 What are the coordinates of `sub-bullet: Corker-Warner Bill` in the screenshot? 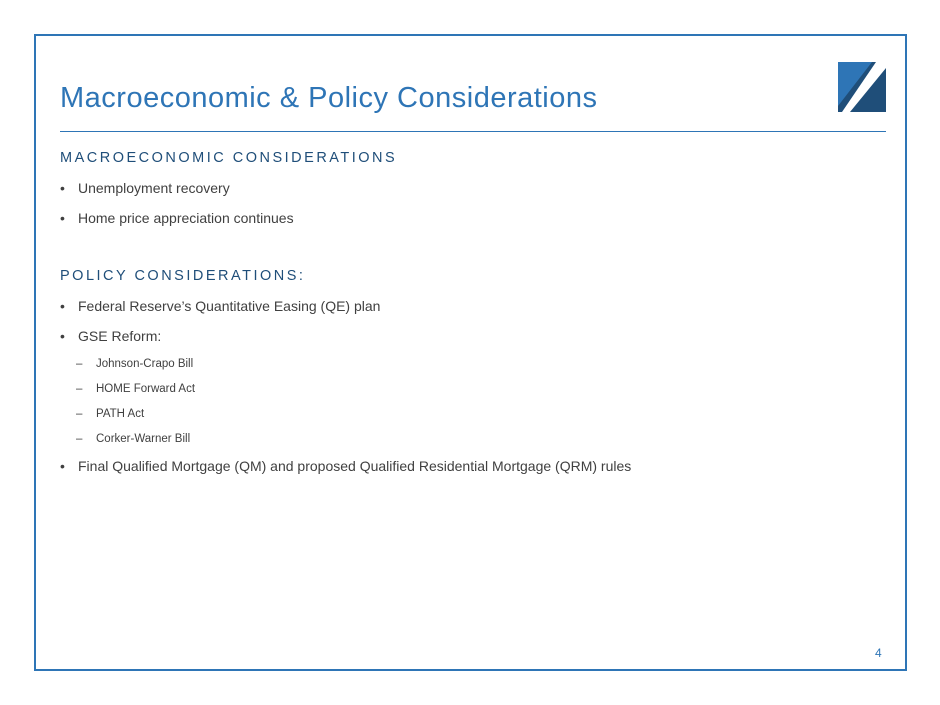 It's located at (478, 439).